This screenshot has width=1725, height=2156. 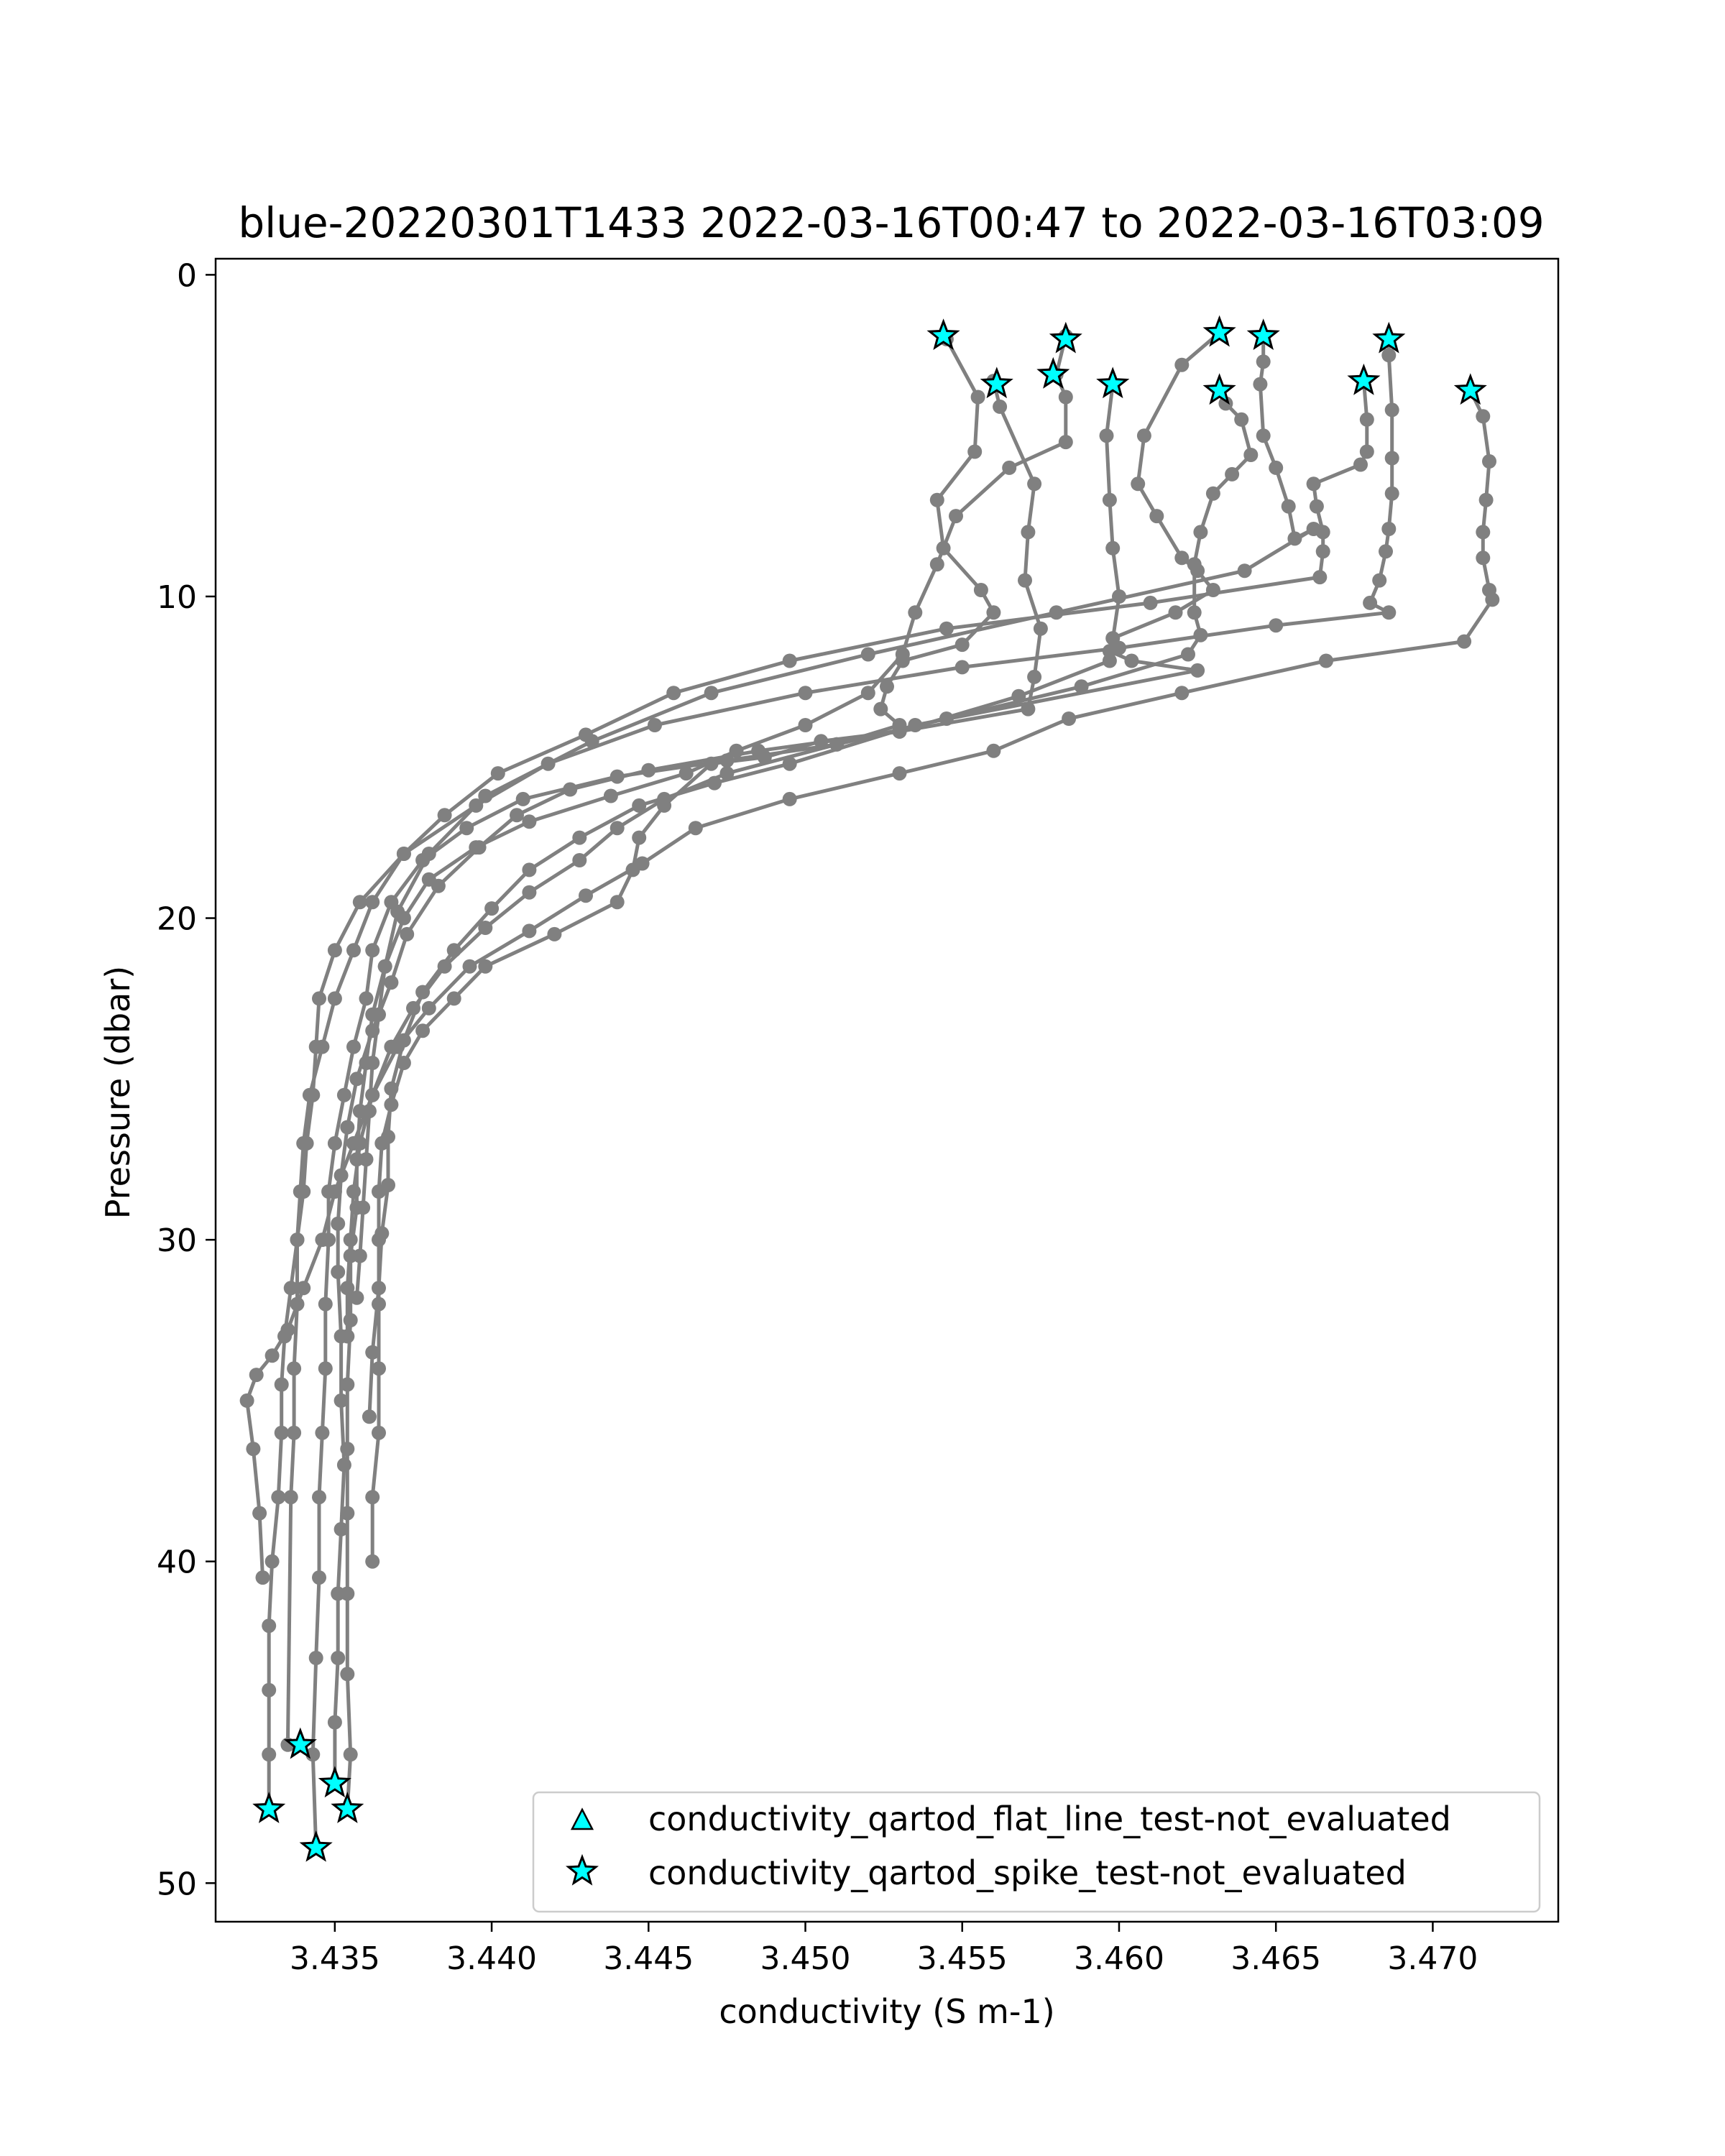 I want to click on y-tick-label: 50, so click(x=177, y=1884).